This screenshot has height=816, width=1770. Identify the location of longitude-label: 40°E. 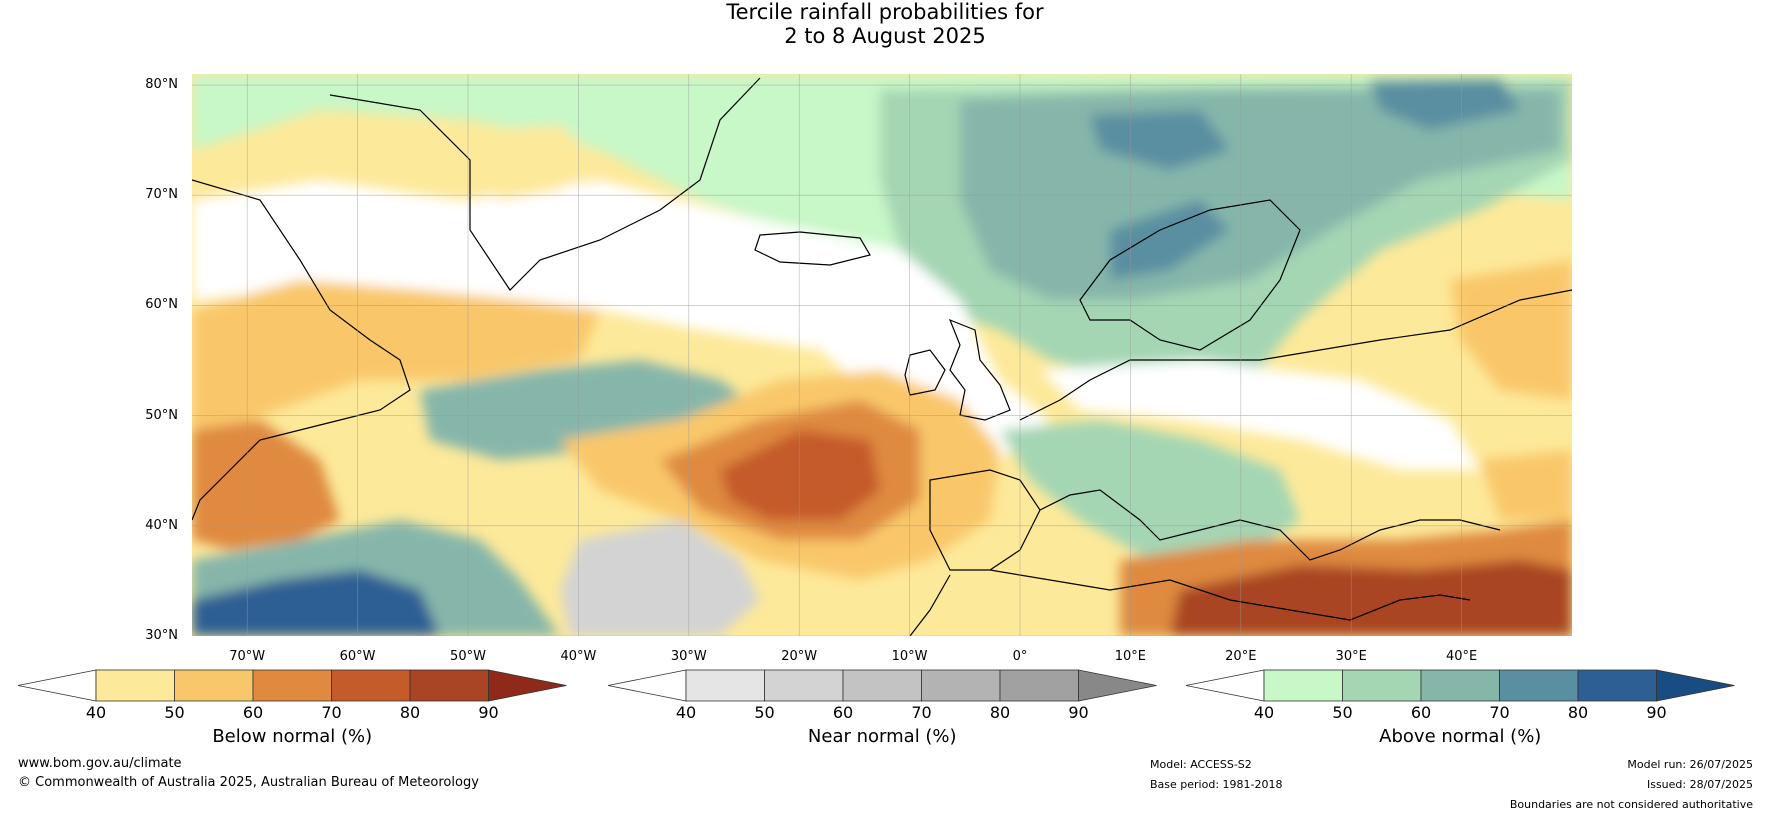
(1461, 656).